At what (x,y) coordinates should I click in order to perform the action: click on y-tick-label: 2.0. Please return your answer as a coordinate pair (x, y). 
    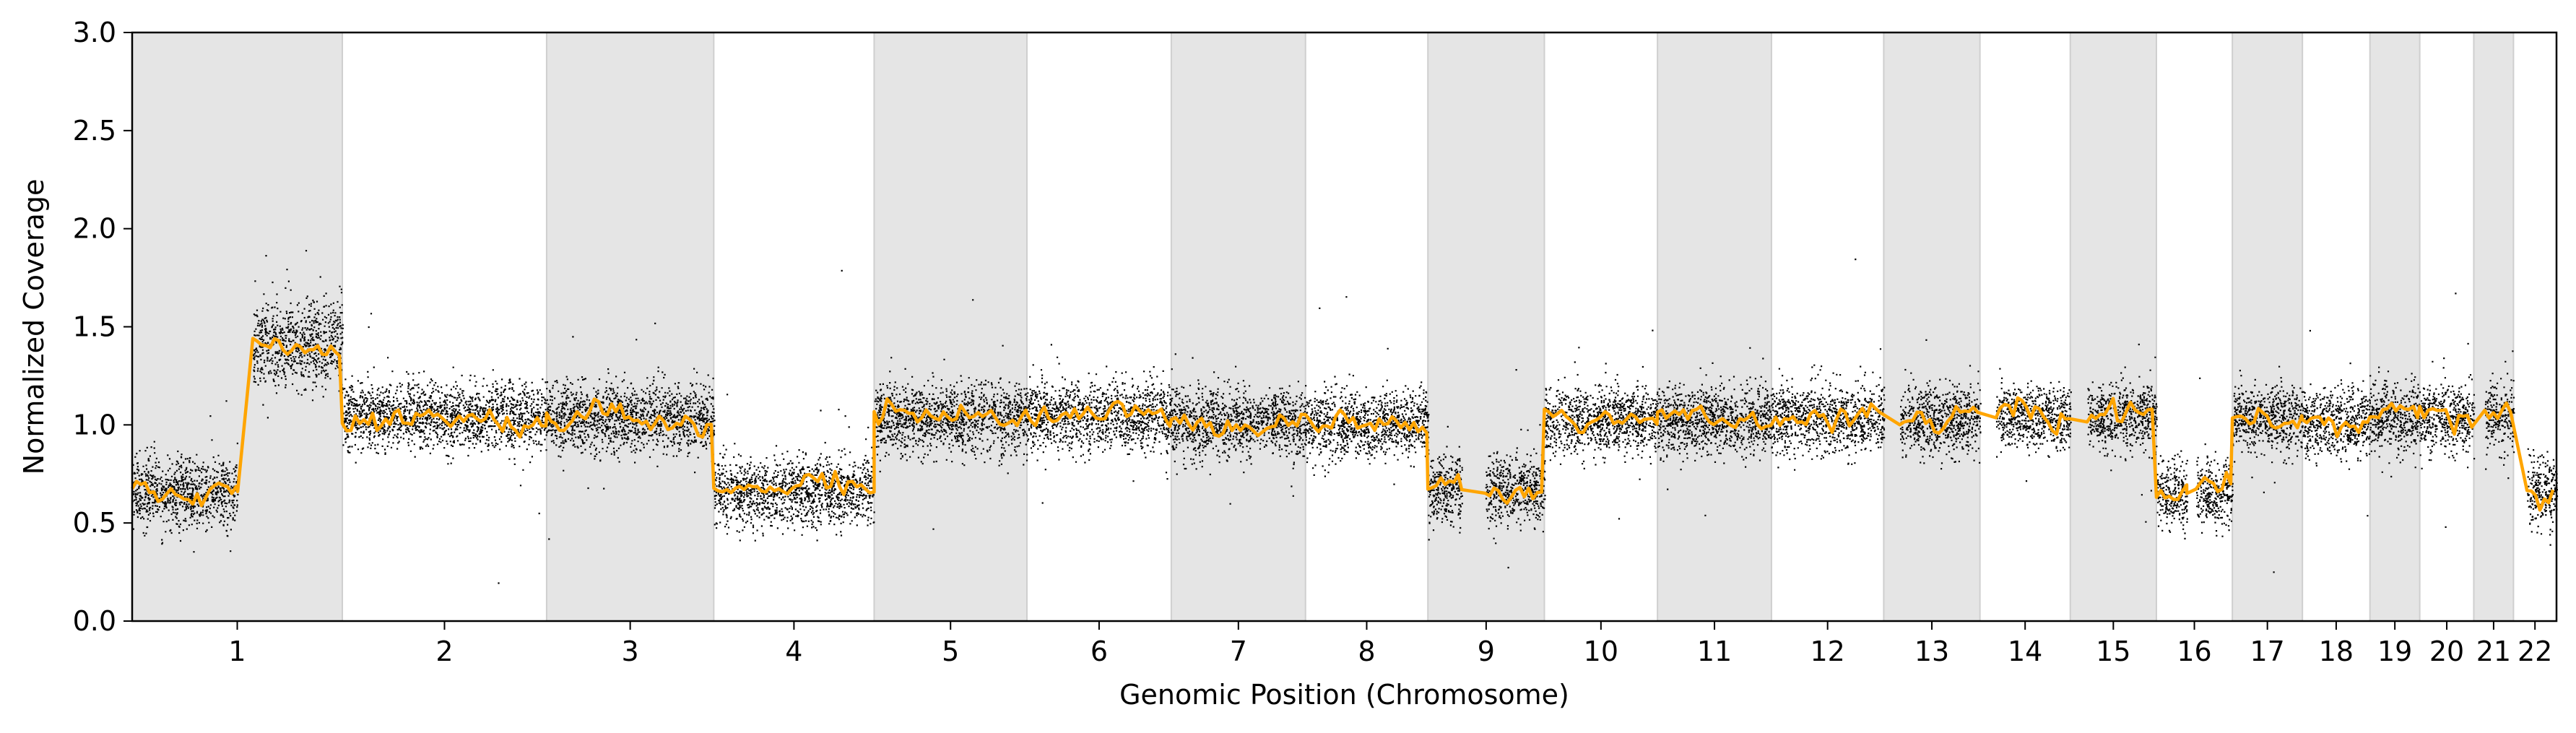
    Looking at the image, I should click on (94, 229).